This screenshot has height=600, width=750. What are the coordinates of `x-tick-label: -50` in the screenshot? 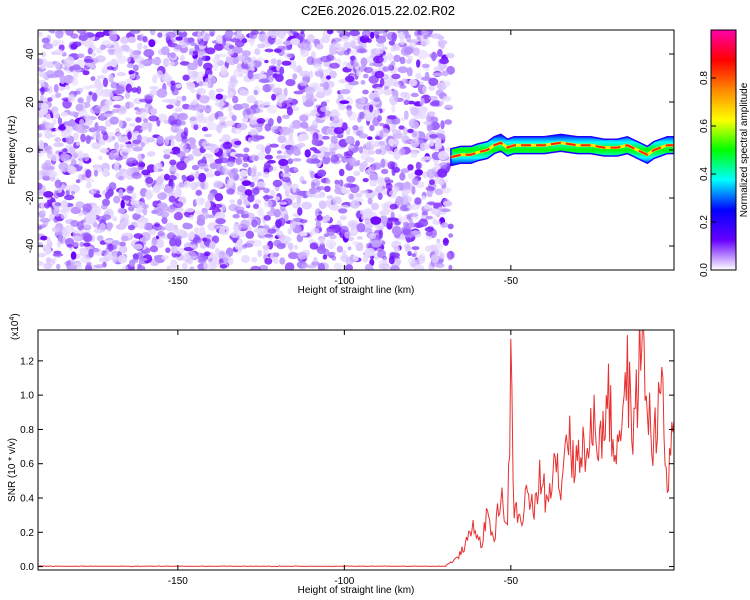 It's located at (511, 281).